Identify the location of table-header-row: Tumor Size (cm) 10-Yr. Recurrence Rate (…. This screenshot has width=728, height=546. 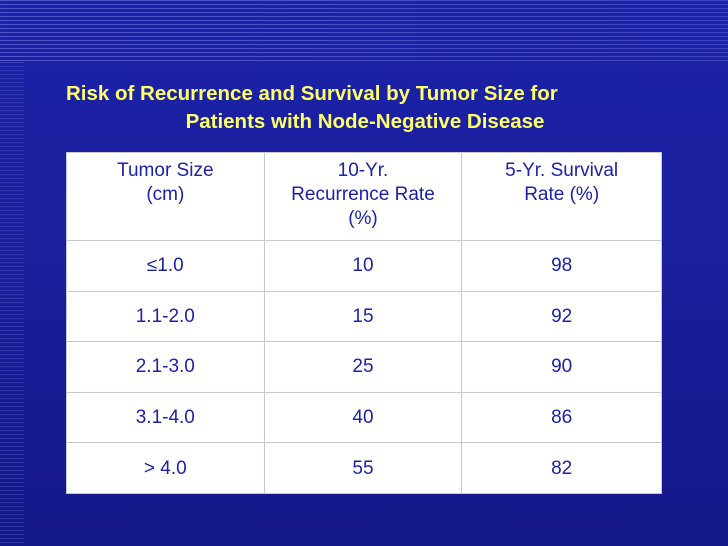
(364, 196).